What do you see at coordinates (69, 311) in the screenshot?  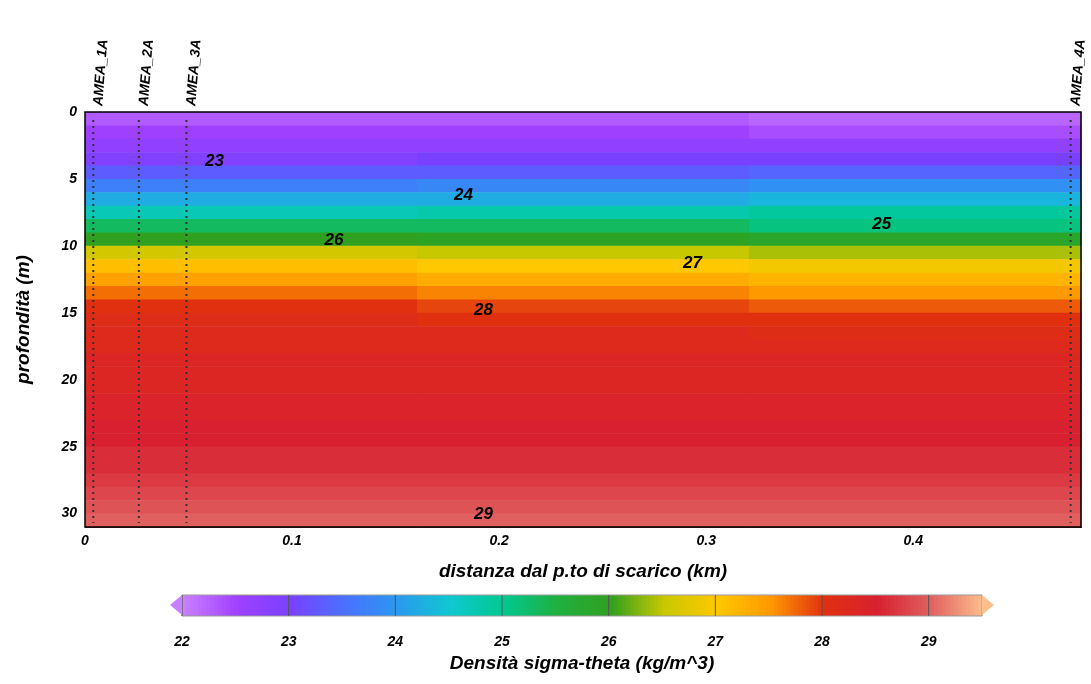 I see `y-tick-label: 15` at bounding box center [69, 311].